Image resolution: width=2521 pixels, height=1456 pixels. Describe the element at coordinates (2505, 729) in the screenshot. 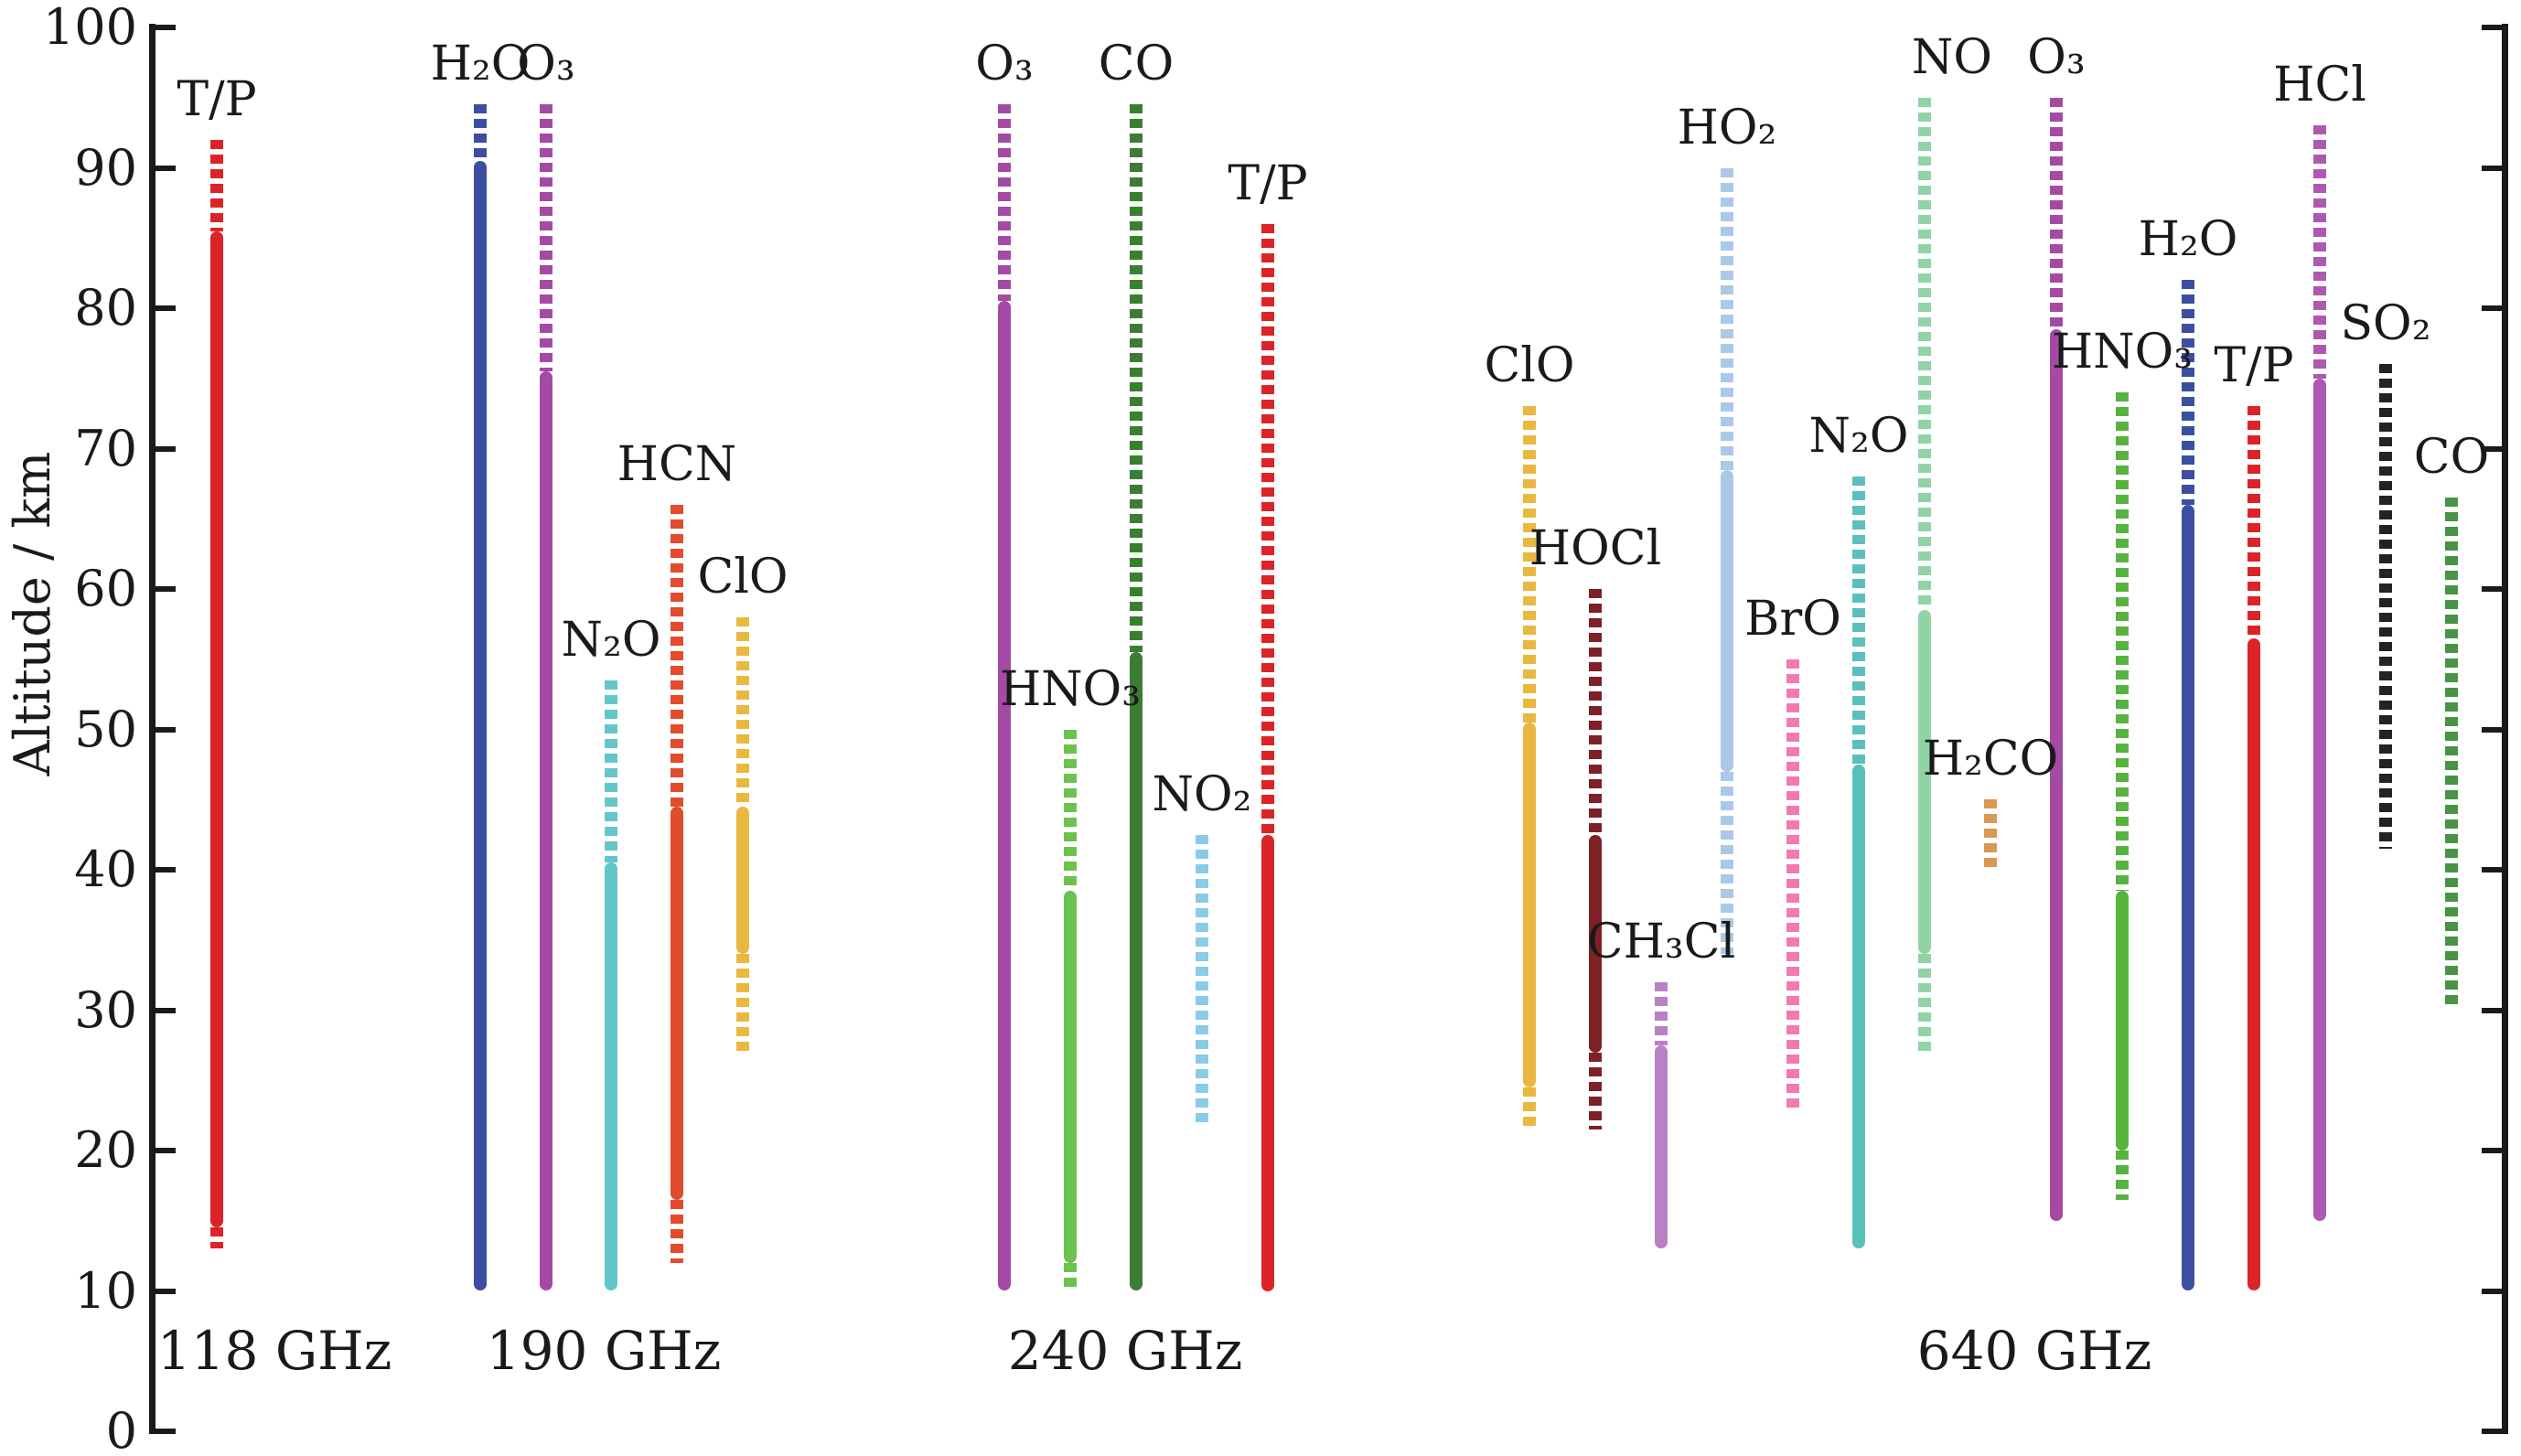

I see `y-axis-right-line` at that location.